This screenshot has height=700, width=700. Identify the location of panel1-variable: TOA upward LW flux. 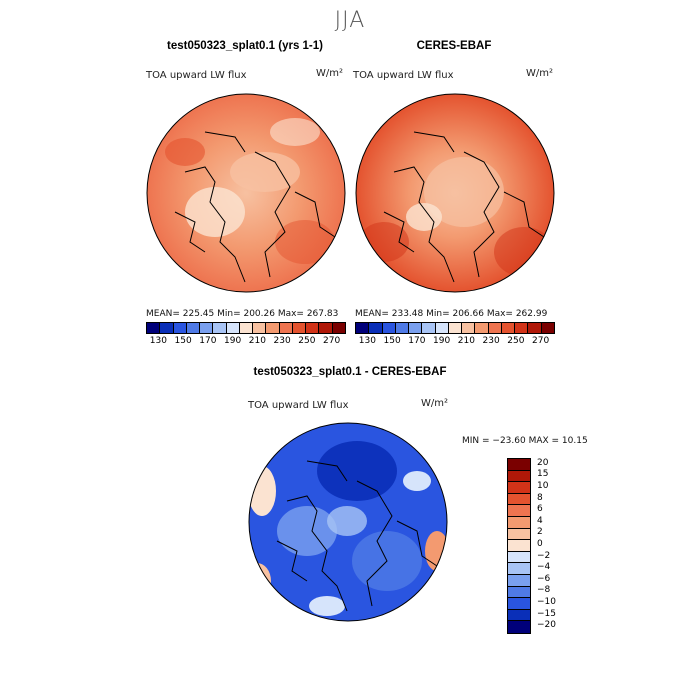
(196, 75).